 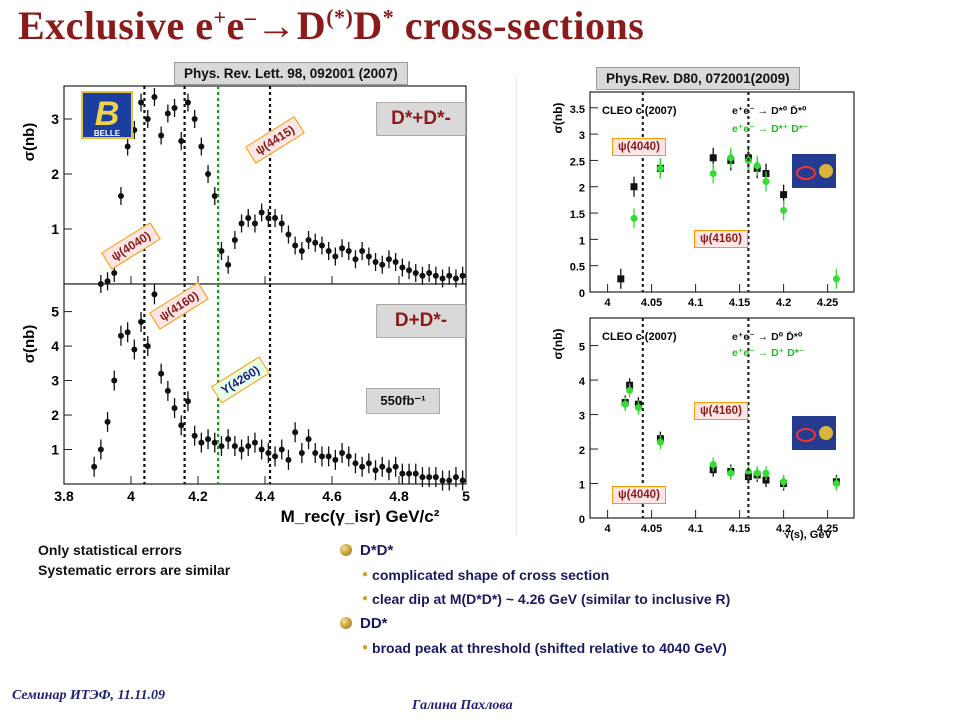 What do you see at coordinates (640, 550) in the screenshot?
I see `bullet-heading-dstar-dstar: D*D*` at bounding box center [640, 550].